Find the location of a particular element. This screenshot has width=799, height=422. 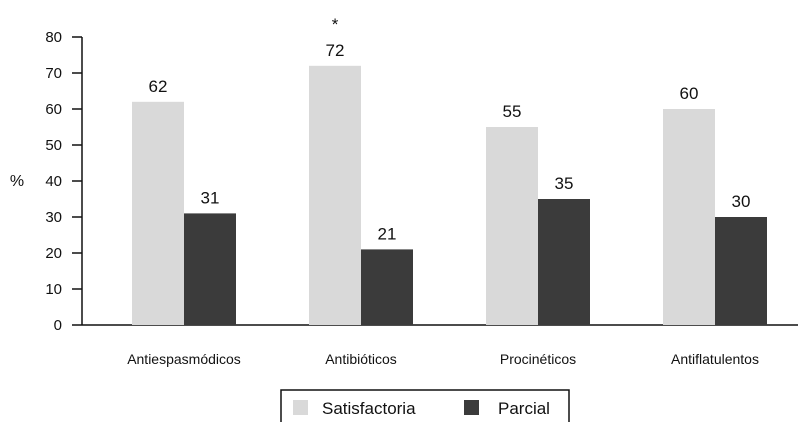

y-tick-label: 10 is located at coordinates (53, 289).